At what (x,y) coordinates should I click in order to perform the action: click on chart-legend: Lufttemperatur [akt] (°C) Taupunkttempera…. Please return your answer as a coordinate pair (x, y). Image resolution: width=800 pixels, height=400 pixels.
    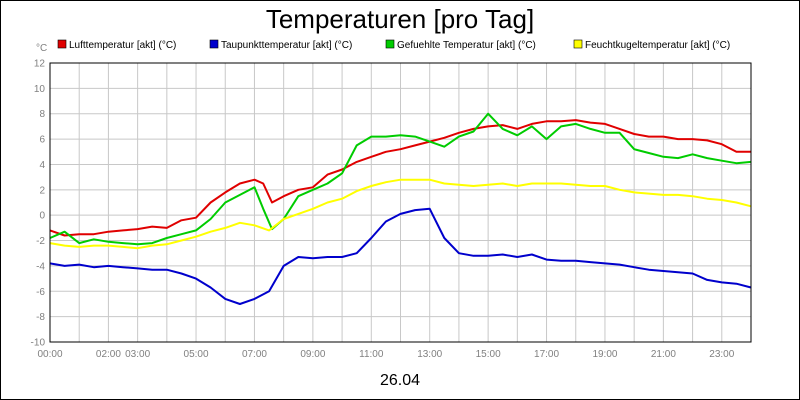
    Looking at the image, I should click on (393, 45).